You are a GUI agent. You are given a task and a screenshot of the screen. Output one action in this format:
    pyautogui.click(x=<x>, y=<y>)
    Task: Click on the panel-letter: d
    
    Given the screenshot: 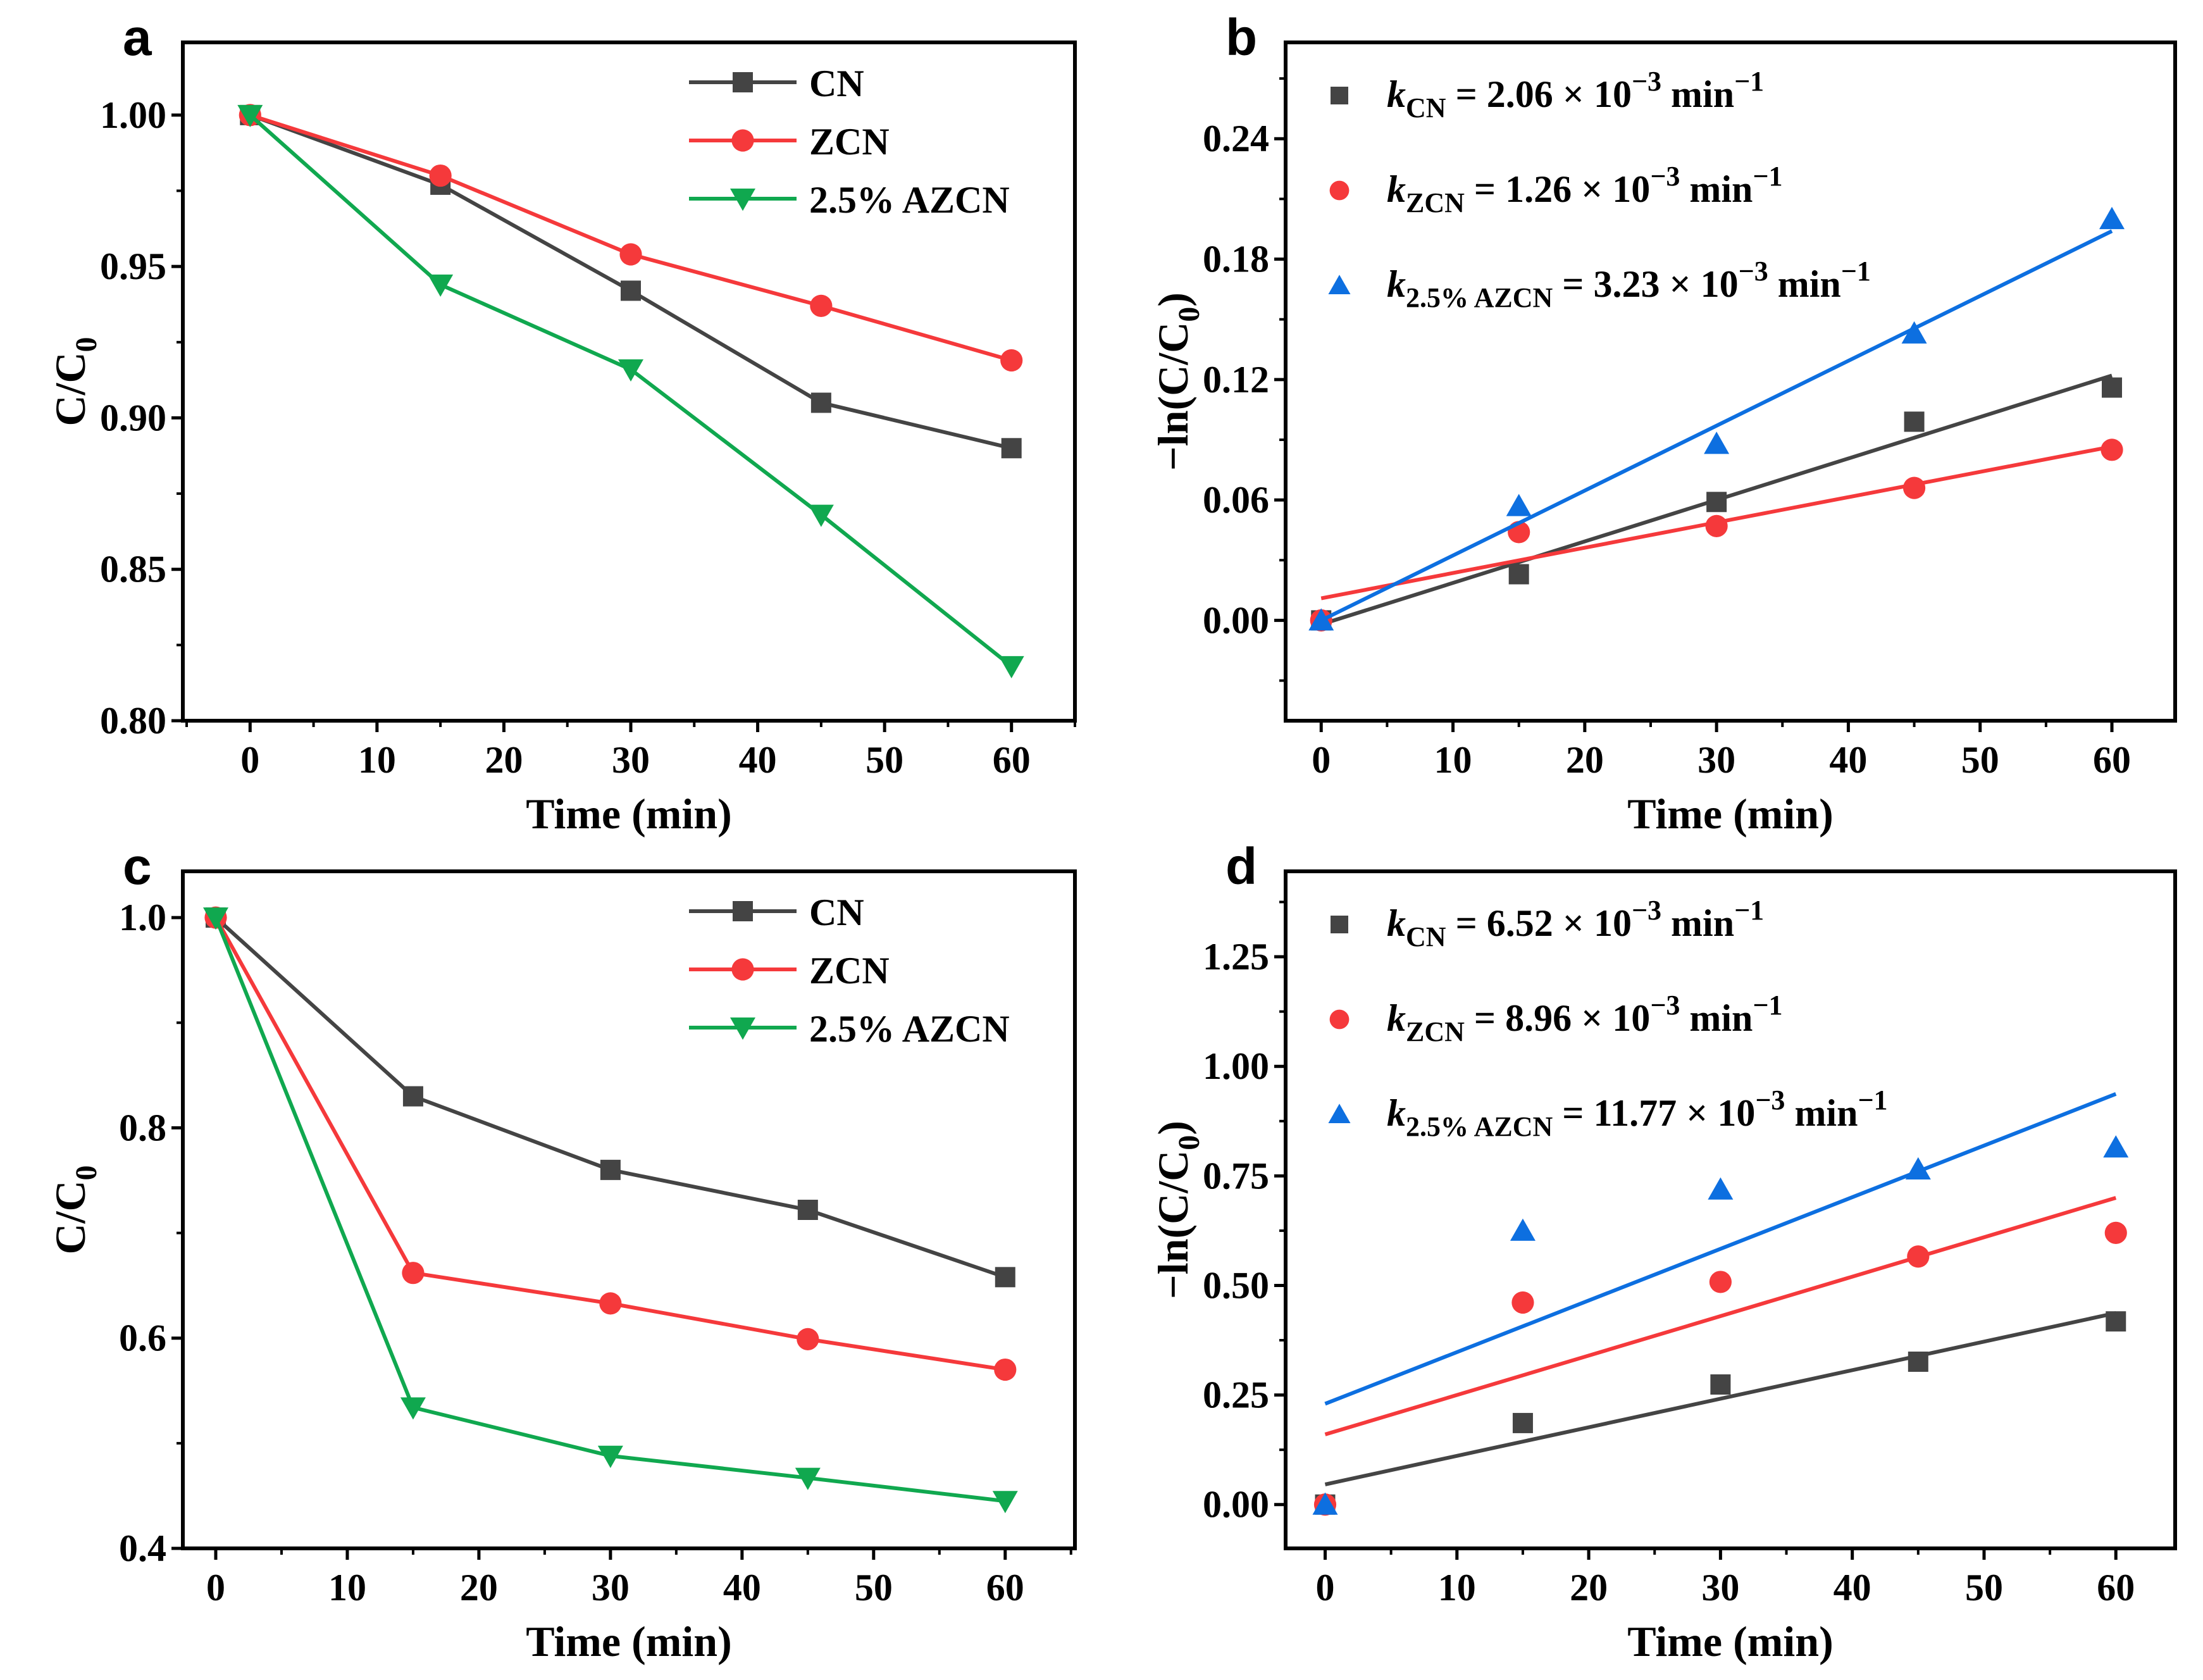 What is the action you would take?
    pyautogui.click(x=1241, y=866)
    